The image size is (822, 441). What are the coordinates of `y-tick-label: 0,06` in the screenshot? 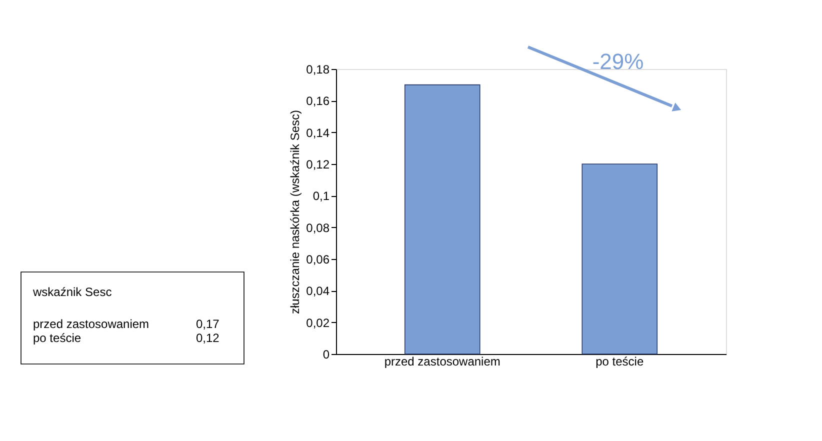 It's located at (318, 259).